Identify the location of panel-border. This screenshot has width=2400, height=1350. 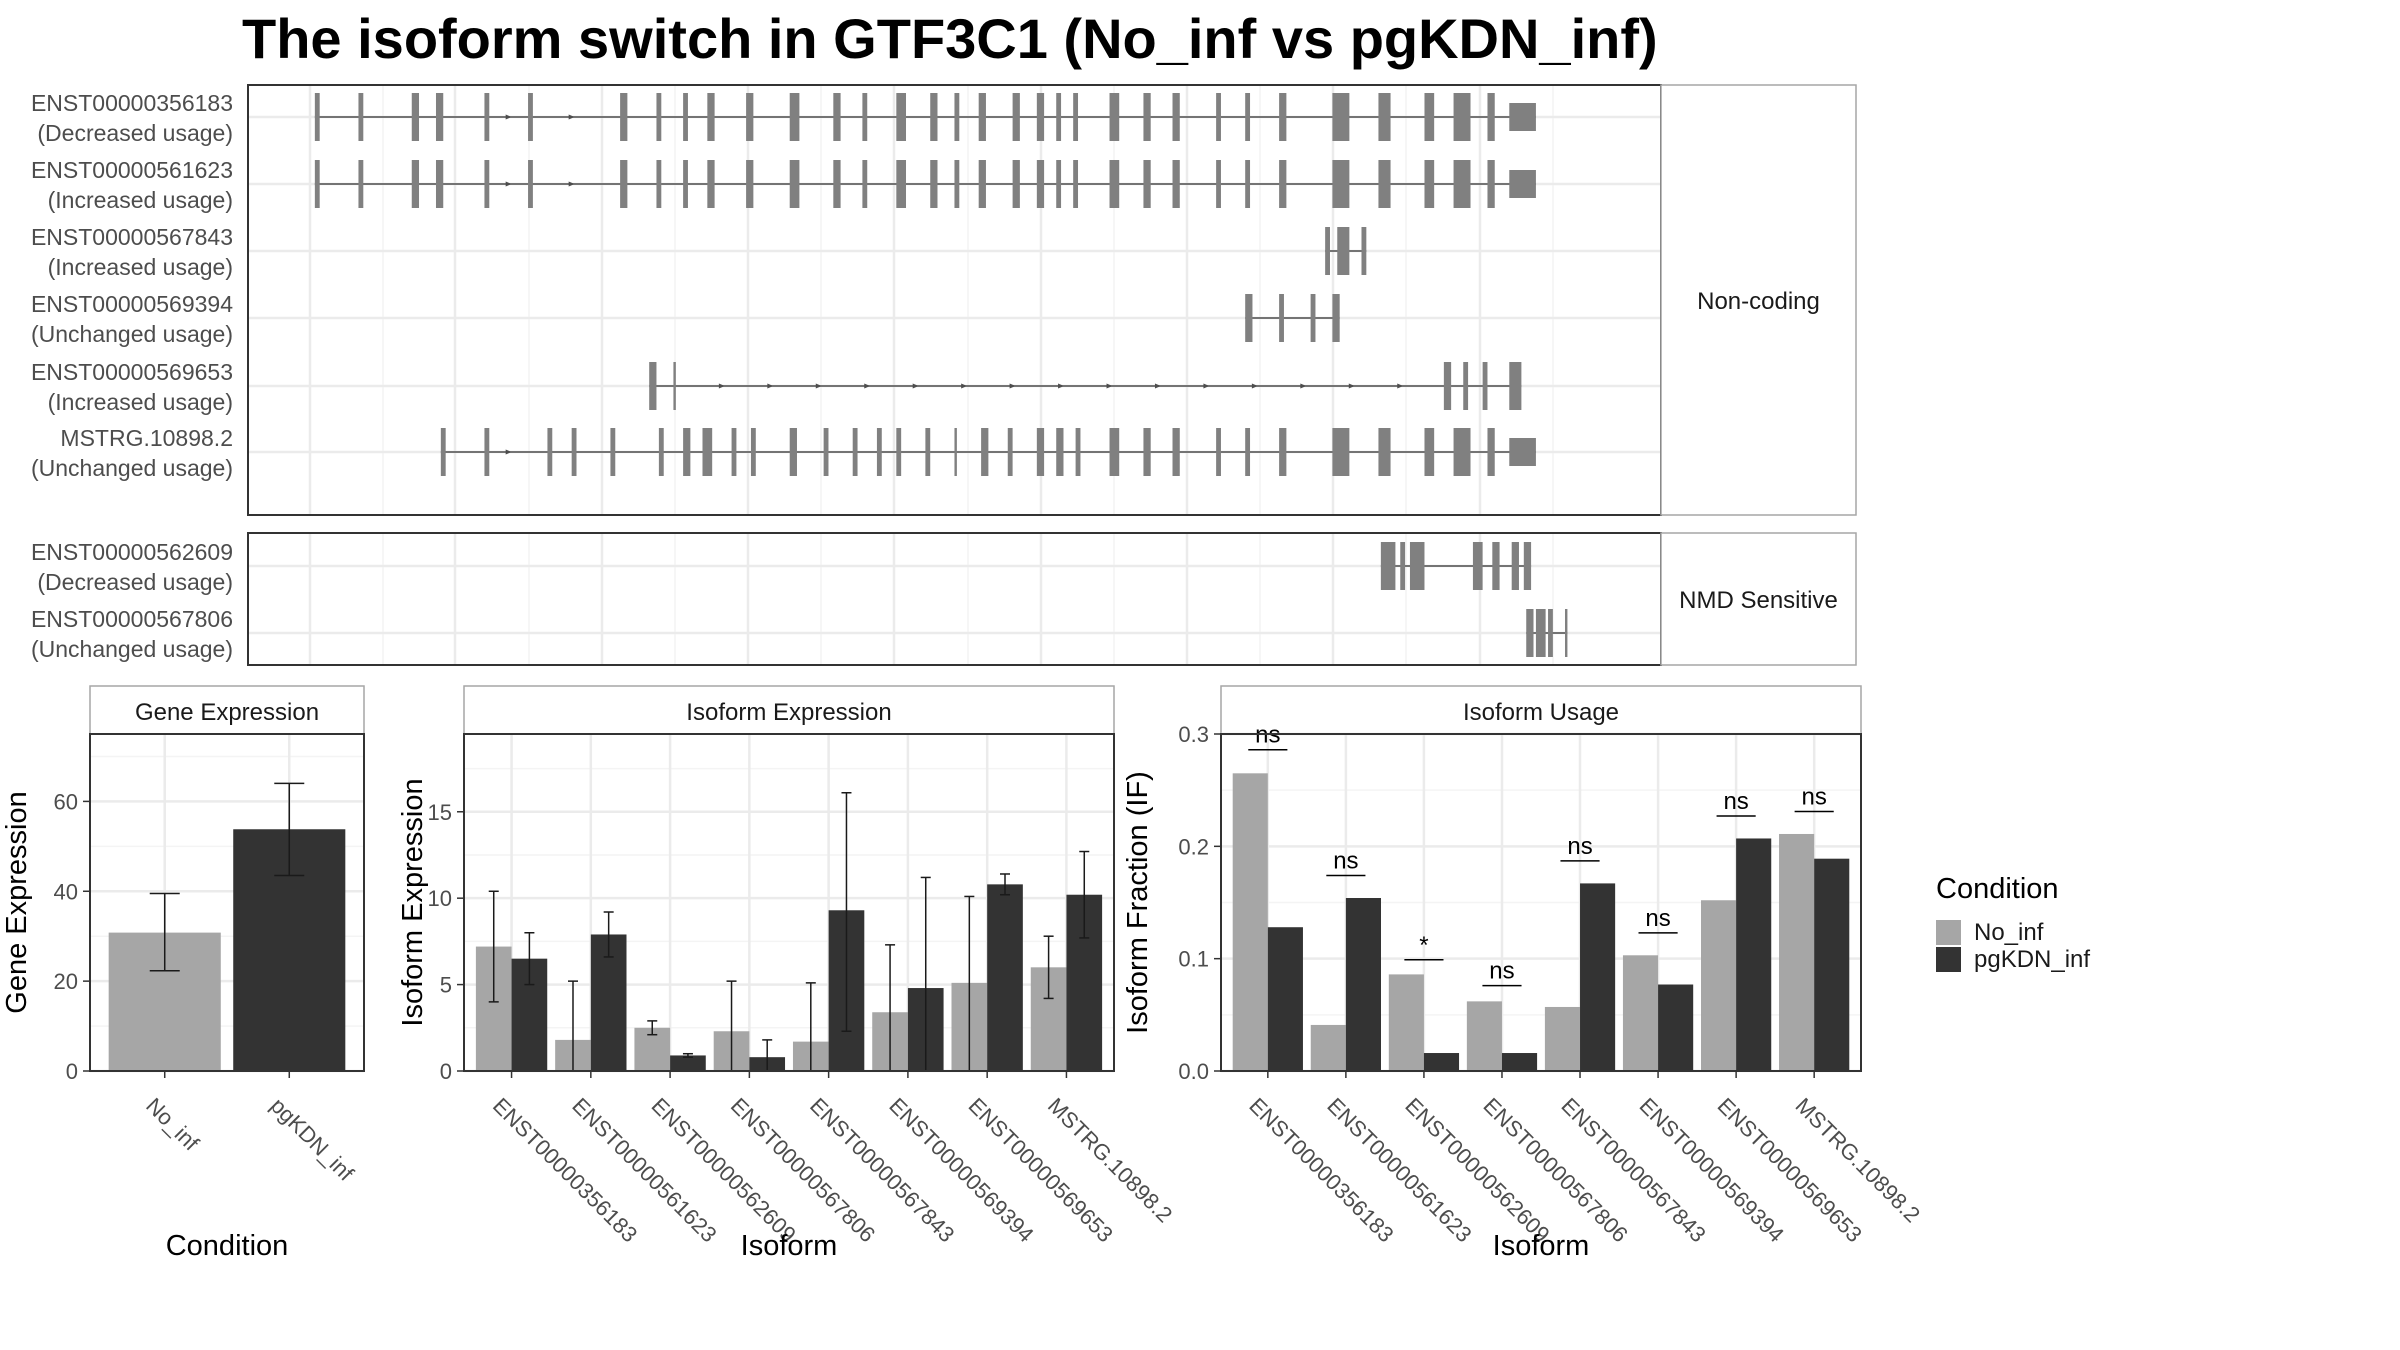
(789, 902).